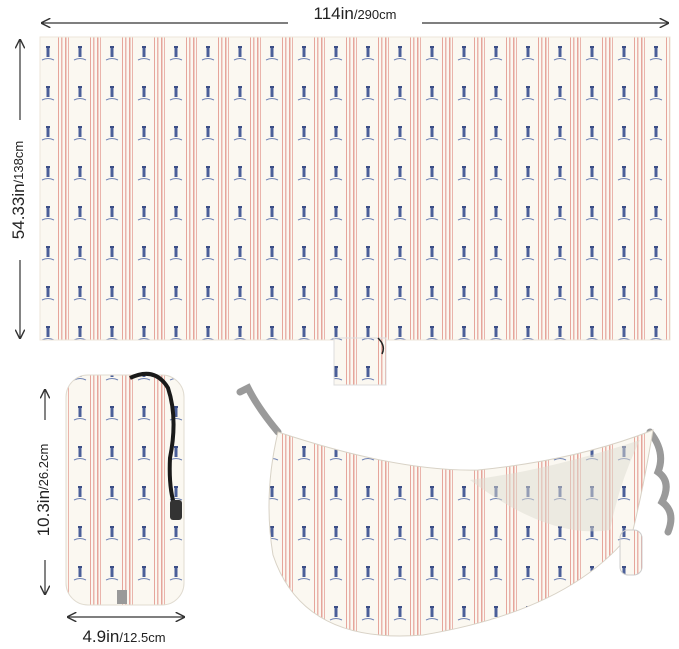 Image resolution: width=679 pixels, height=649 pixels. What do you see at coordinates (631, 552) in the screenshot?
I see `attached-pouch` at bounding box center [631, 552].